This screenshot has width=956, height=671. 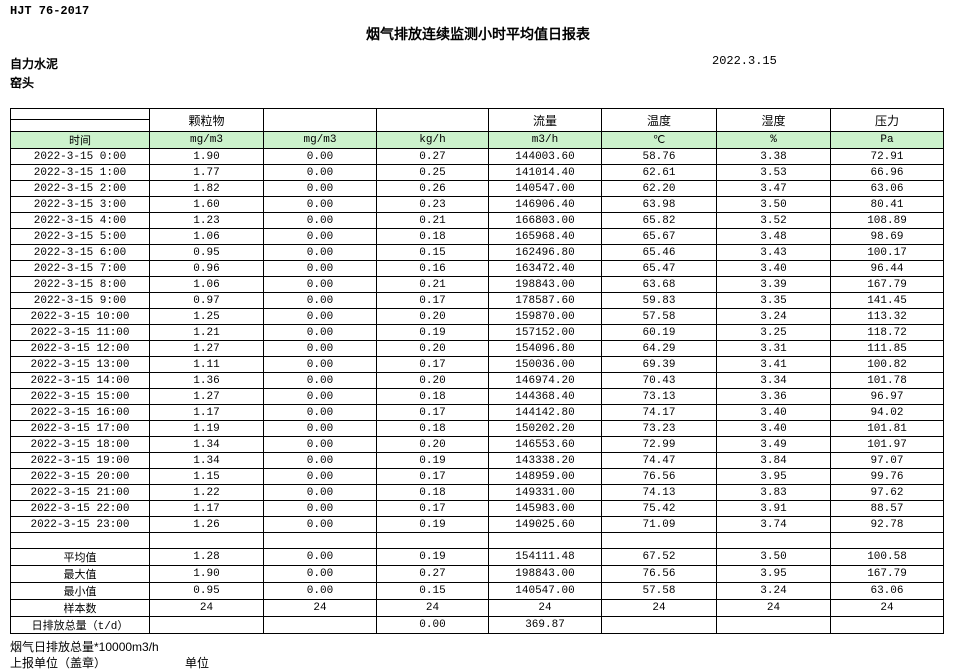 I want to click on table-row-cell: 2022-3-15 3:00, so click(x=80, y=204).